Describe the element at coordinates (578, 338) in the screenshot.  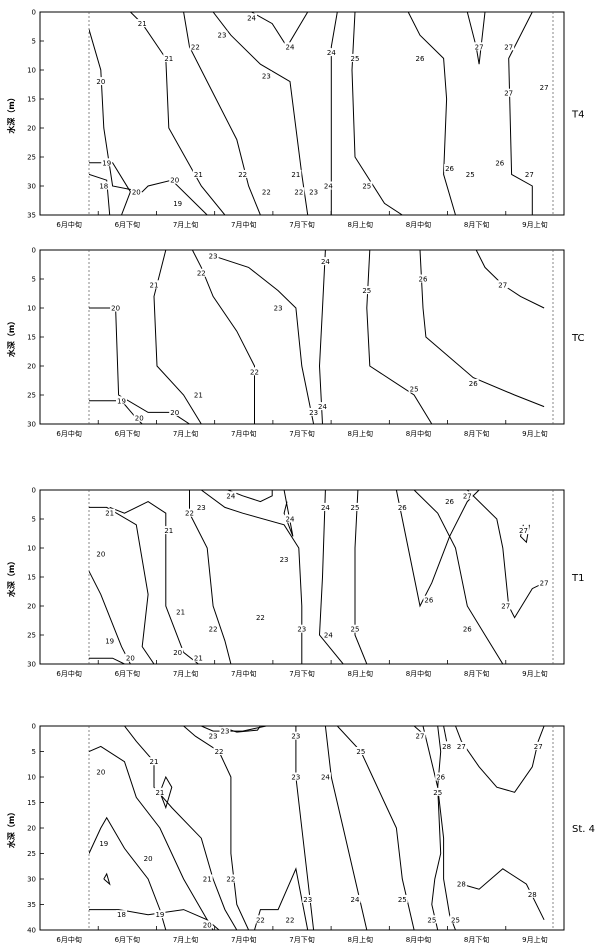
I see `station-label: TC` at that location.